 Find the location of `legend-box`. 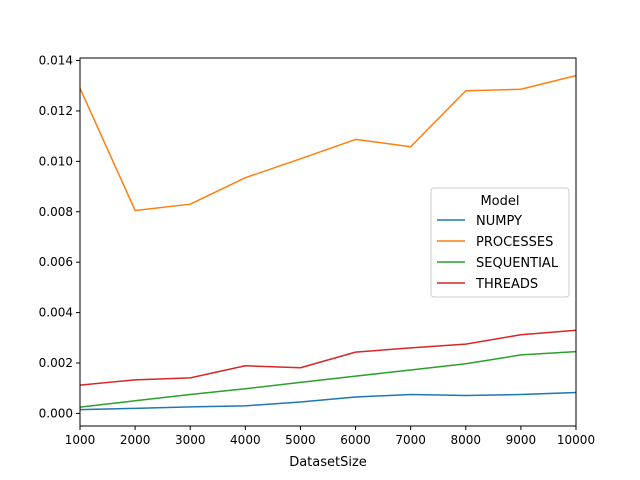

legend-box is located at coordinates (500, 242).